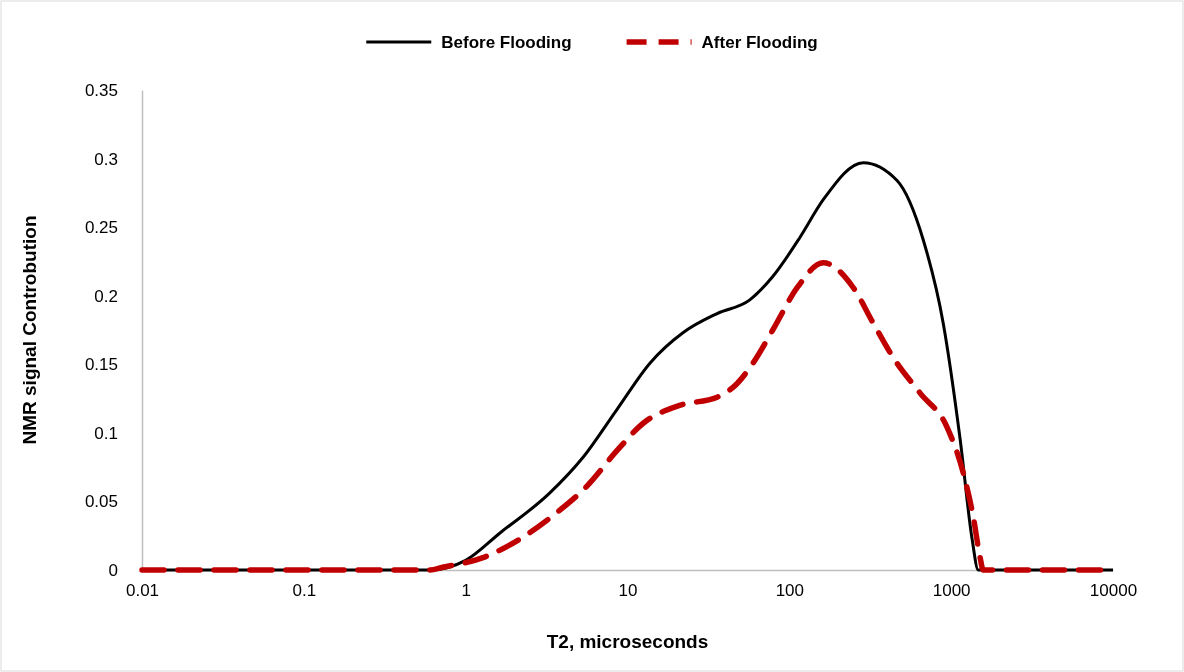 This screenshot has width=1184, height=672. Describe the element at coordinates (29, 330) in the screenshot. I see `y-axis-title: NMR signal Controbution` at that location.